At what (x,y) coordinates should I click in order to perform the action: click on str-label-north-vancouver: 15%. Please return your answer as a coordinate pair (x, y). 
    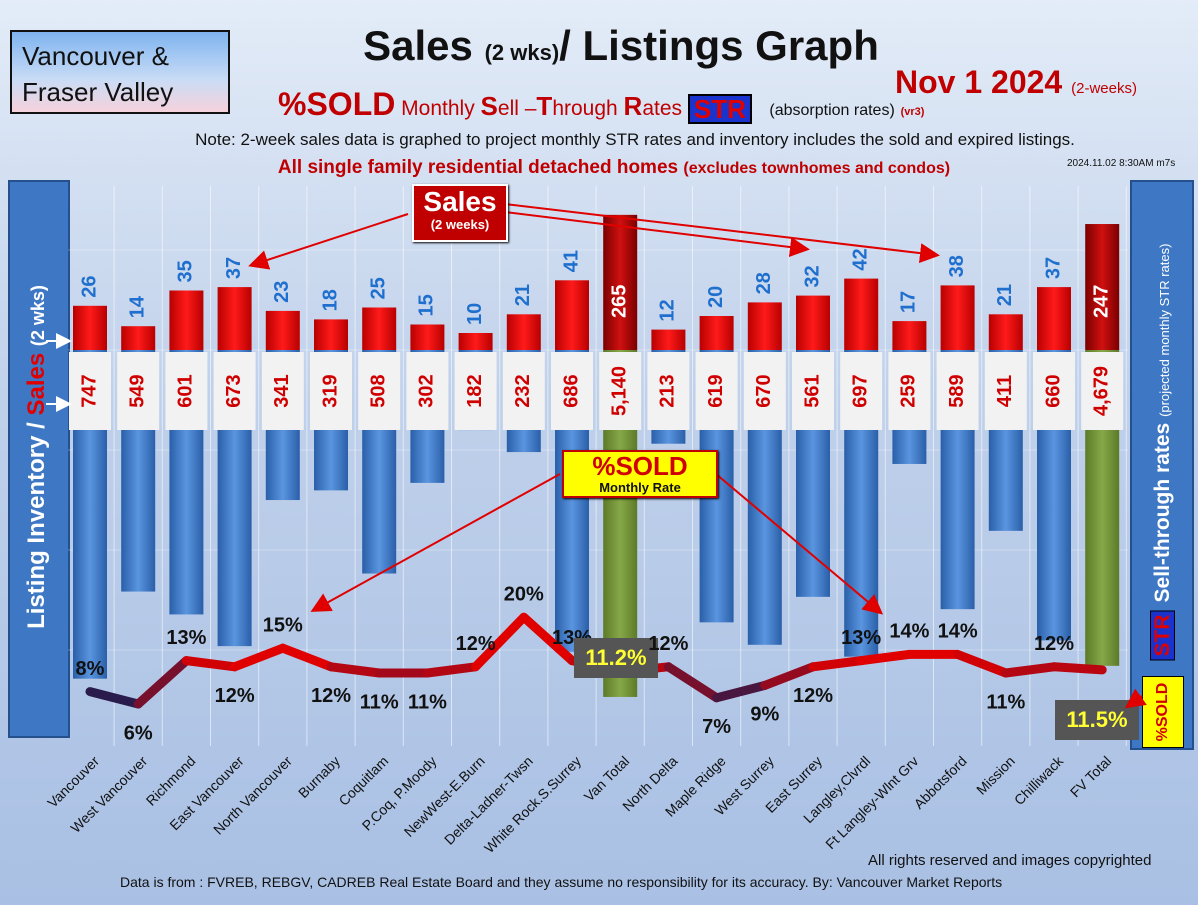
    Looking at the image, I should click on (283, 625).